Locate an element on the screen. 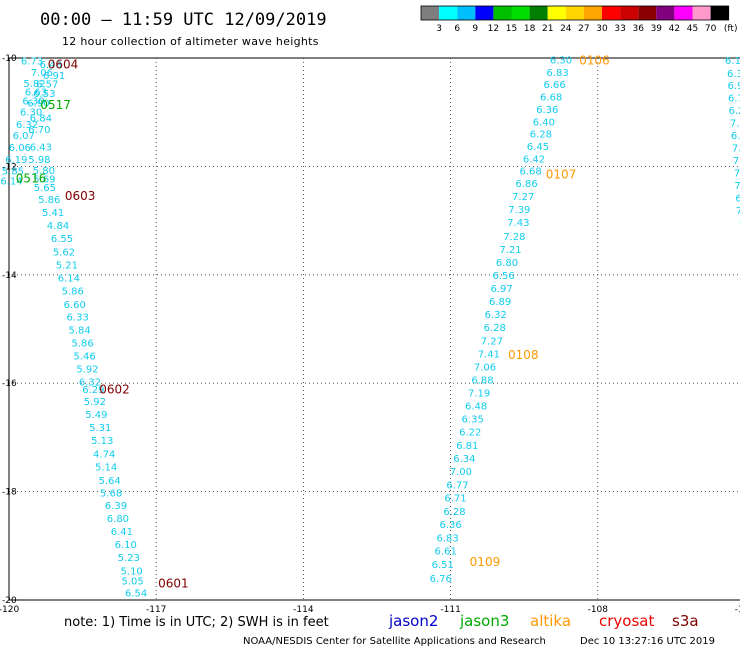  x-tick-label: -114 is located at coordinates (303, 610).